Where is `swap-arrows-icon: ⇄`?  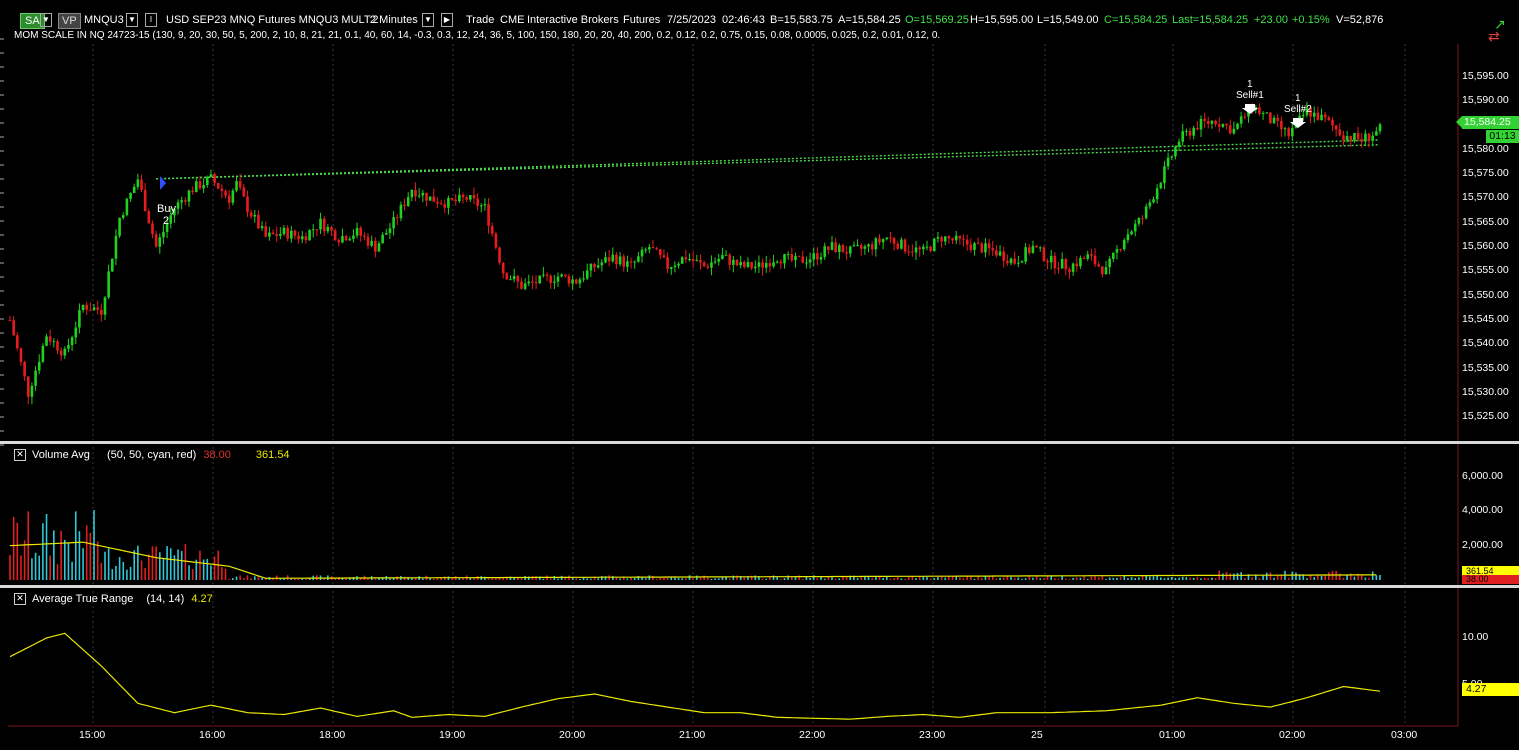 swap-arrows-icon: ⇄ is located at coordinates (1494, 36).